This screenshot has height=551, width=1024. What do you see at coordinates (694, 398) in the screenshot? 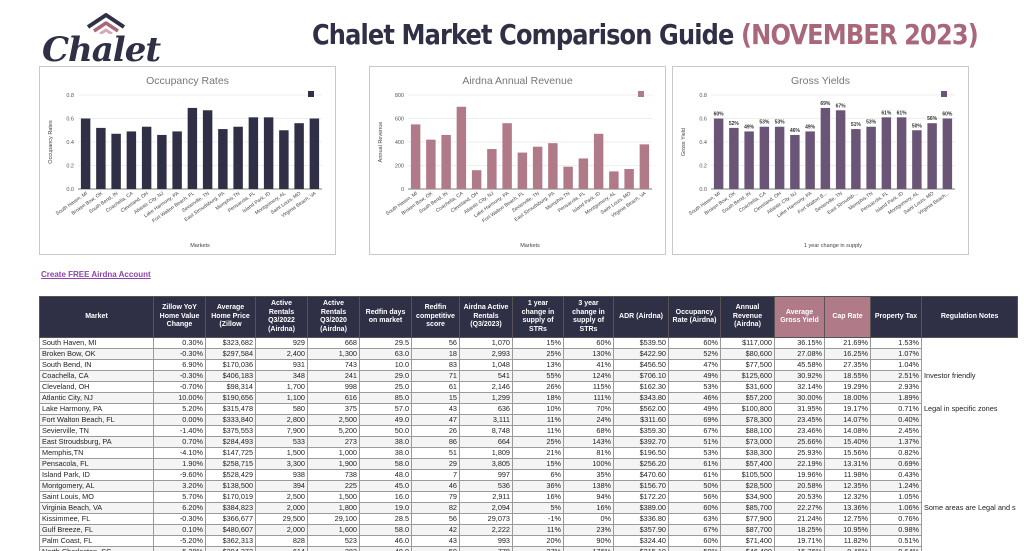
I see `table-cell: 46%` at bounding box center [694, 398].